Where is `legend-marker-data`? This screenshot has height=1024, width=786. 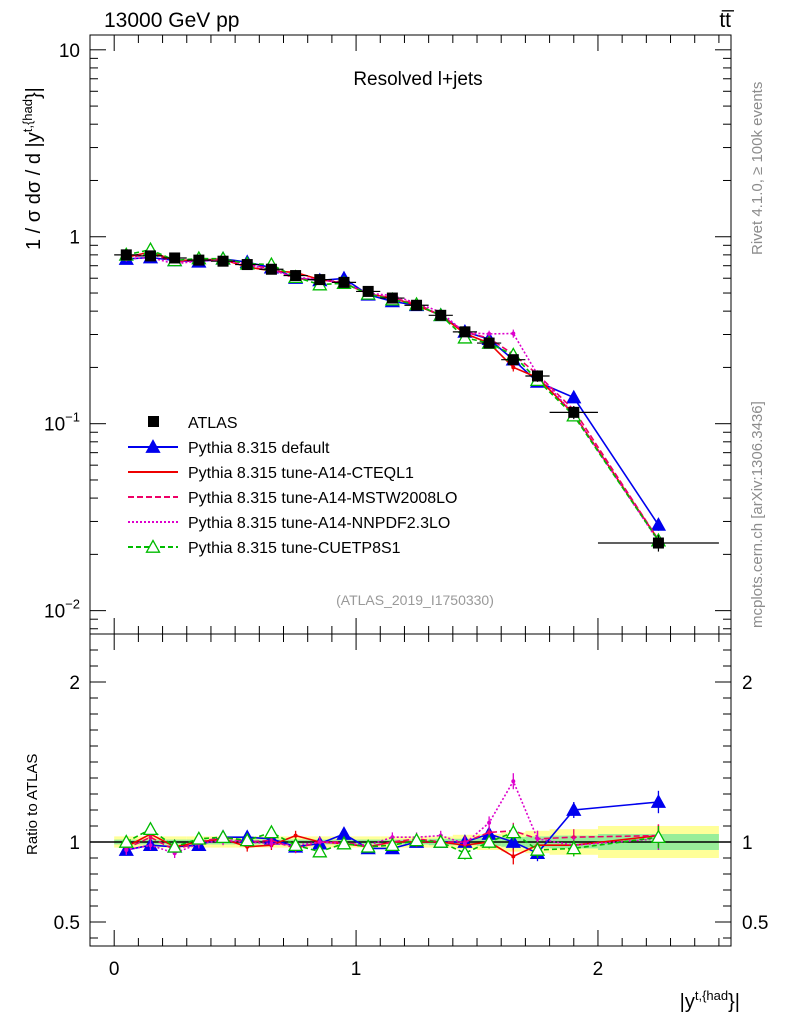
legend-marker-data is located at coordinates (153, 421).